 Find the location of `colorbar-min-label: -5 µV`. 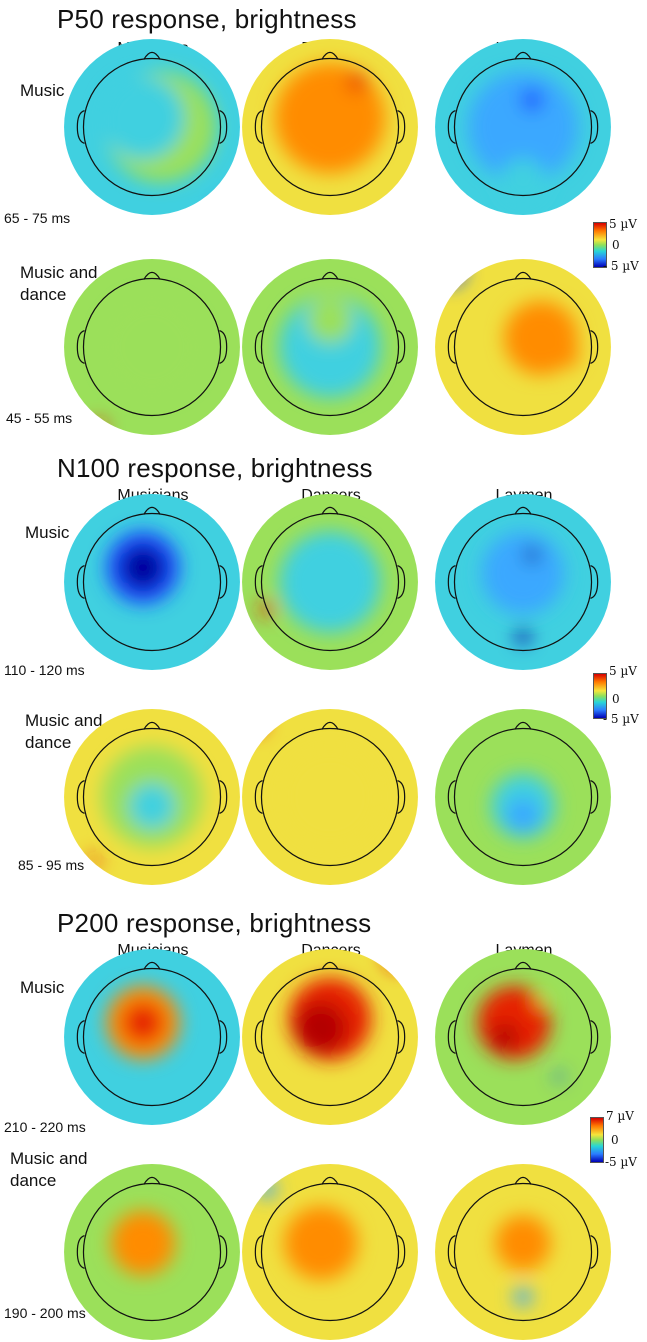

colorbar-min-label: -5 µV is located at coordinates (621, 1162).